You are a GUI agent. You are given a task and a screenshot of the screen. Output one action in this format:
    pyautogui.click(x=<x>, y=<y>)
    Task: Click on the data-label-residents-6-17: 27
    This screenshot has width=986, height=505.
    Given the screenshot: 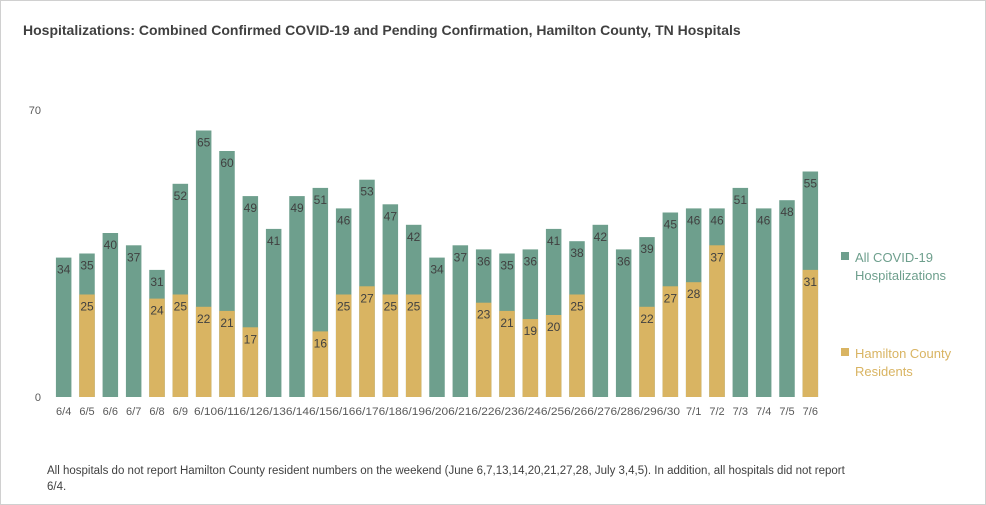 What is the action you would take?
    pyautogui.click(x=367, y=298)
    